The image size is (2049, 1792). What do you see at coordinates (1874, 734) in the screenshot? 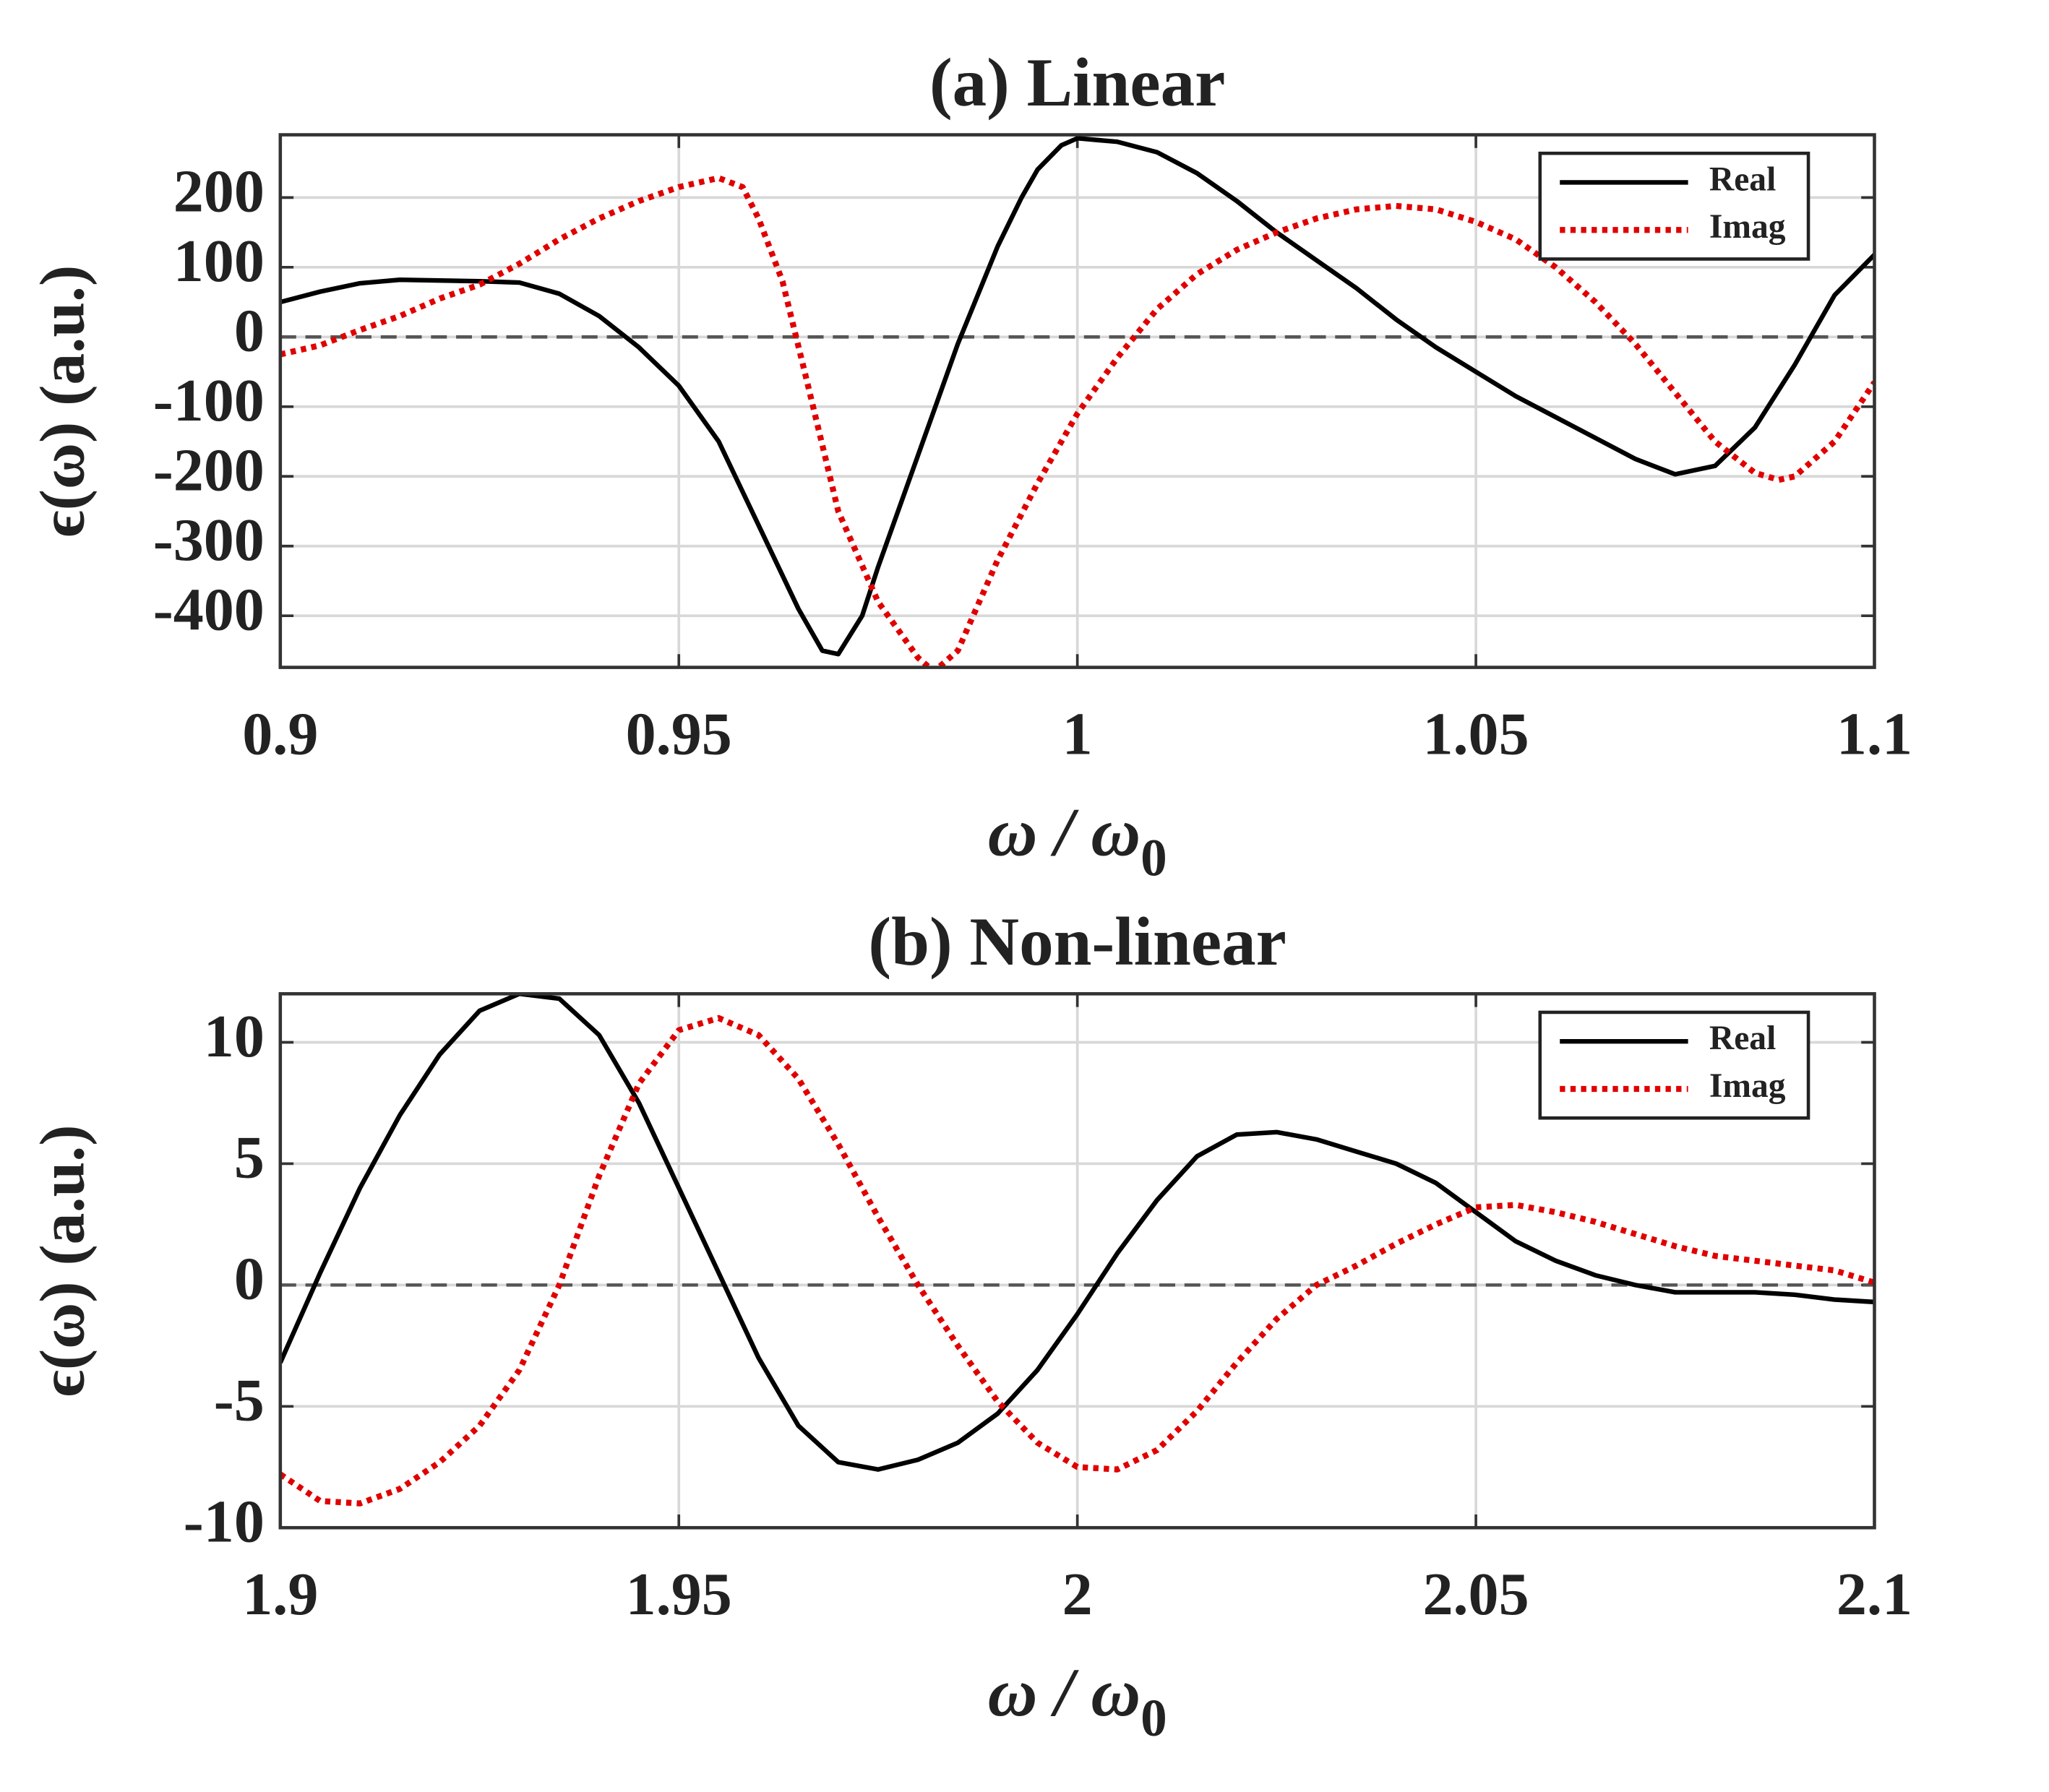
I see `x-tick-label: 1.1` at bounding box center [1874, 734].